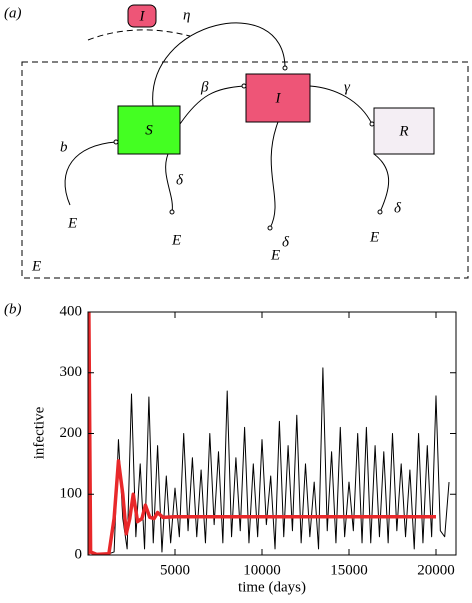  I want to click on node-label: I, so click(278, 98).